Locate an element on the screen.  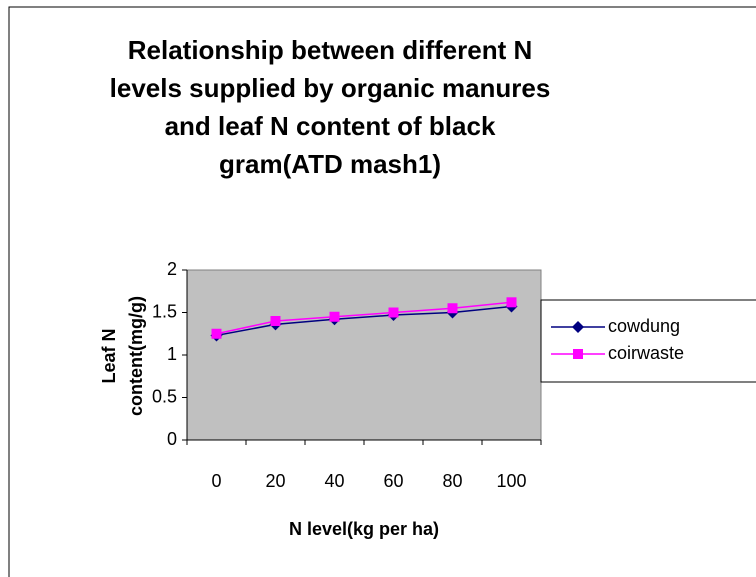
legend-box is located at coordinates (648, 341).